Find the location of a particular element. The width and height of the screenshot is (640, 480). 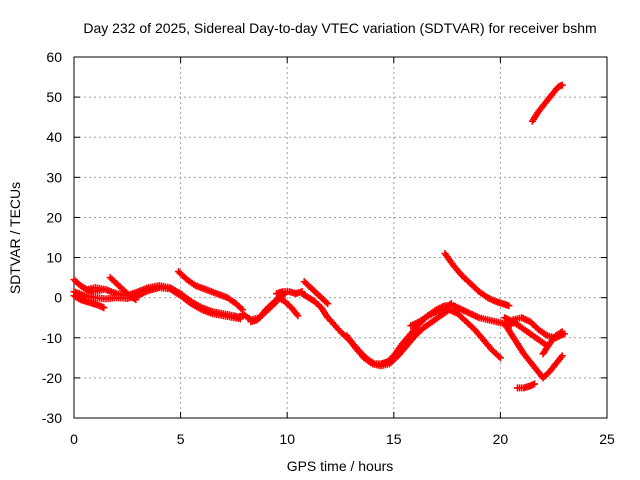

y-tick-label: 50 is located at coordinates (54, 97).